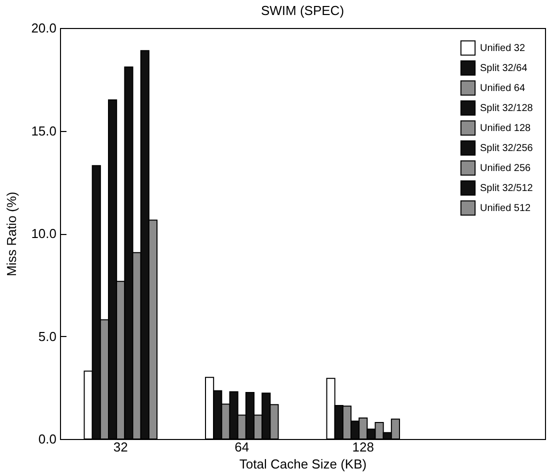  Describe the element at coordinates (303, 464) in the screenshot. I see `x-axis-title: Total Cache Size (KB)` at that location.